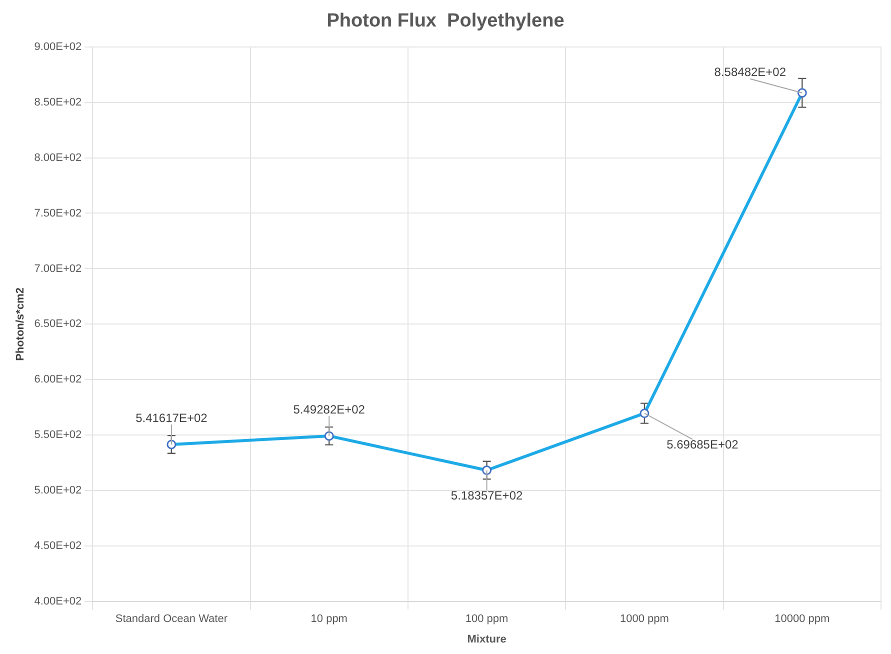  Describe the element at coordinates (329, 619) in the screenshot. I see `x-tick-label: 10 ppm` at that location.